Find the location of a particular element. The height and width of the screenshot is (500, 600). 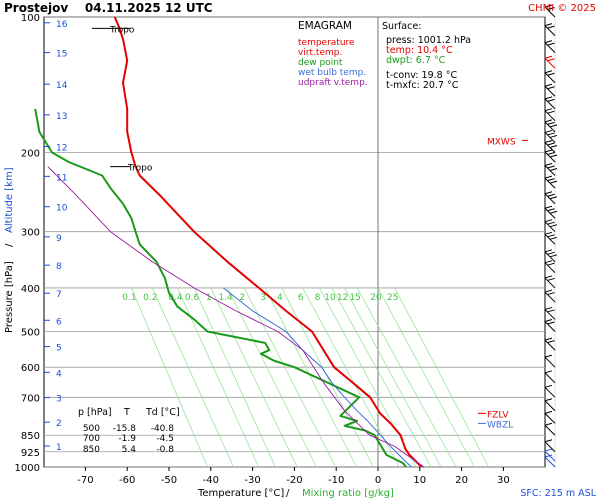

pressure-tick-label: 400 is located at coordinates (30, 289).